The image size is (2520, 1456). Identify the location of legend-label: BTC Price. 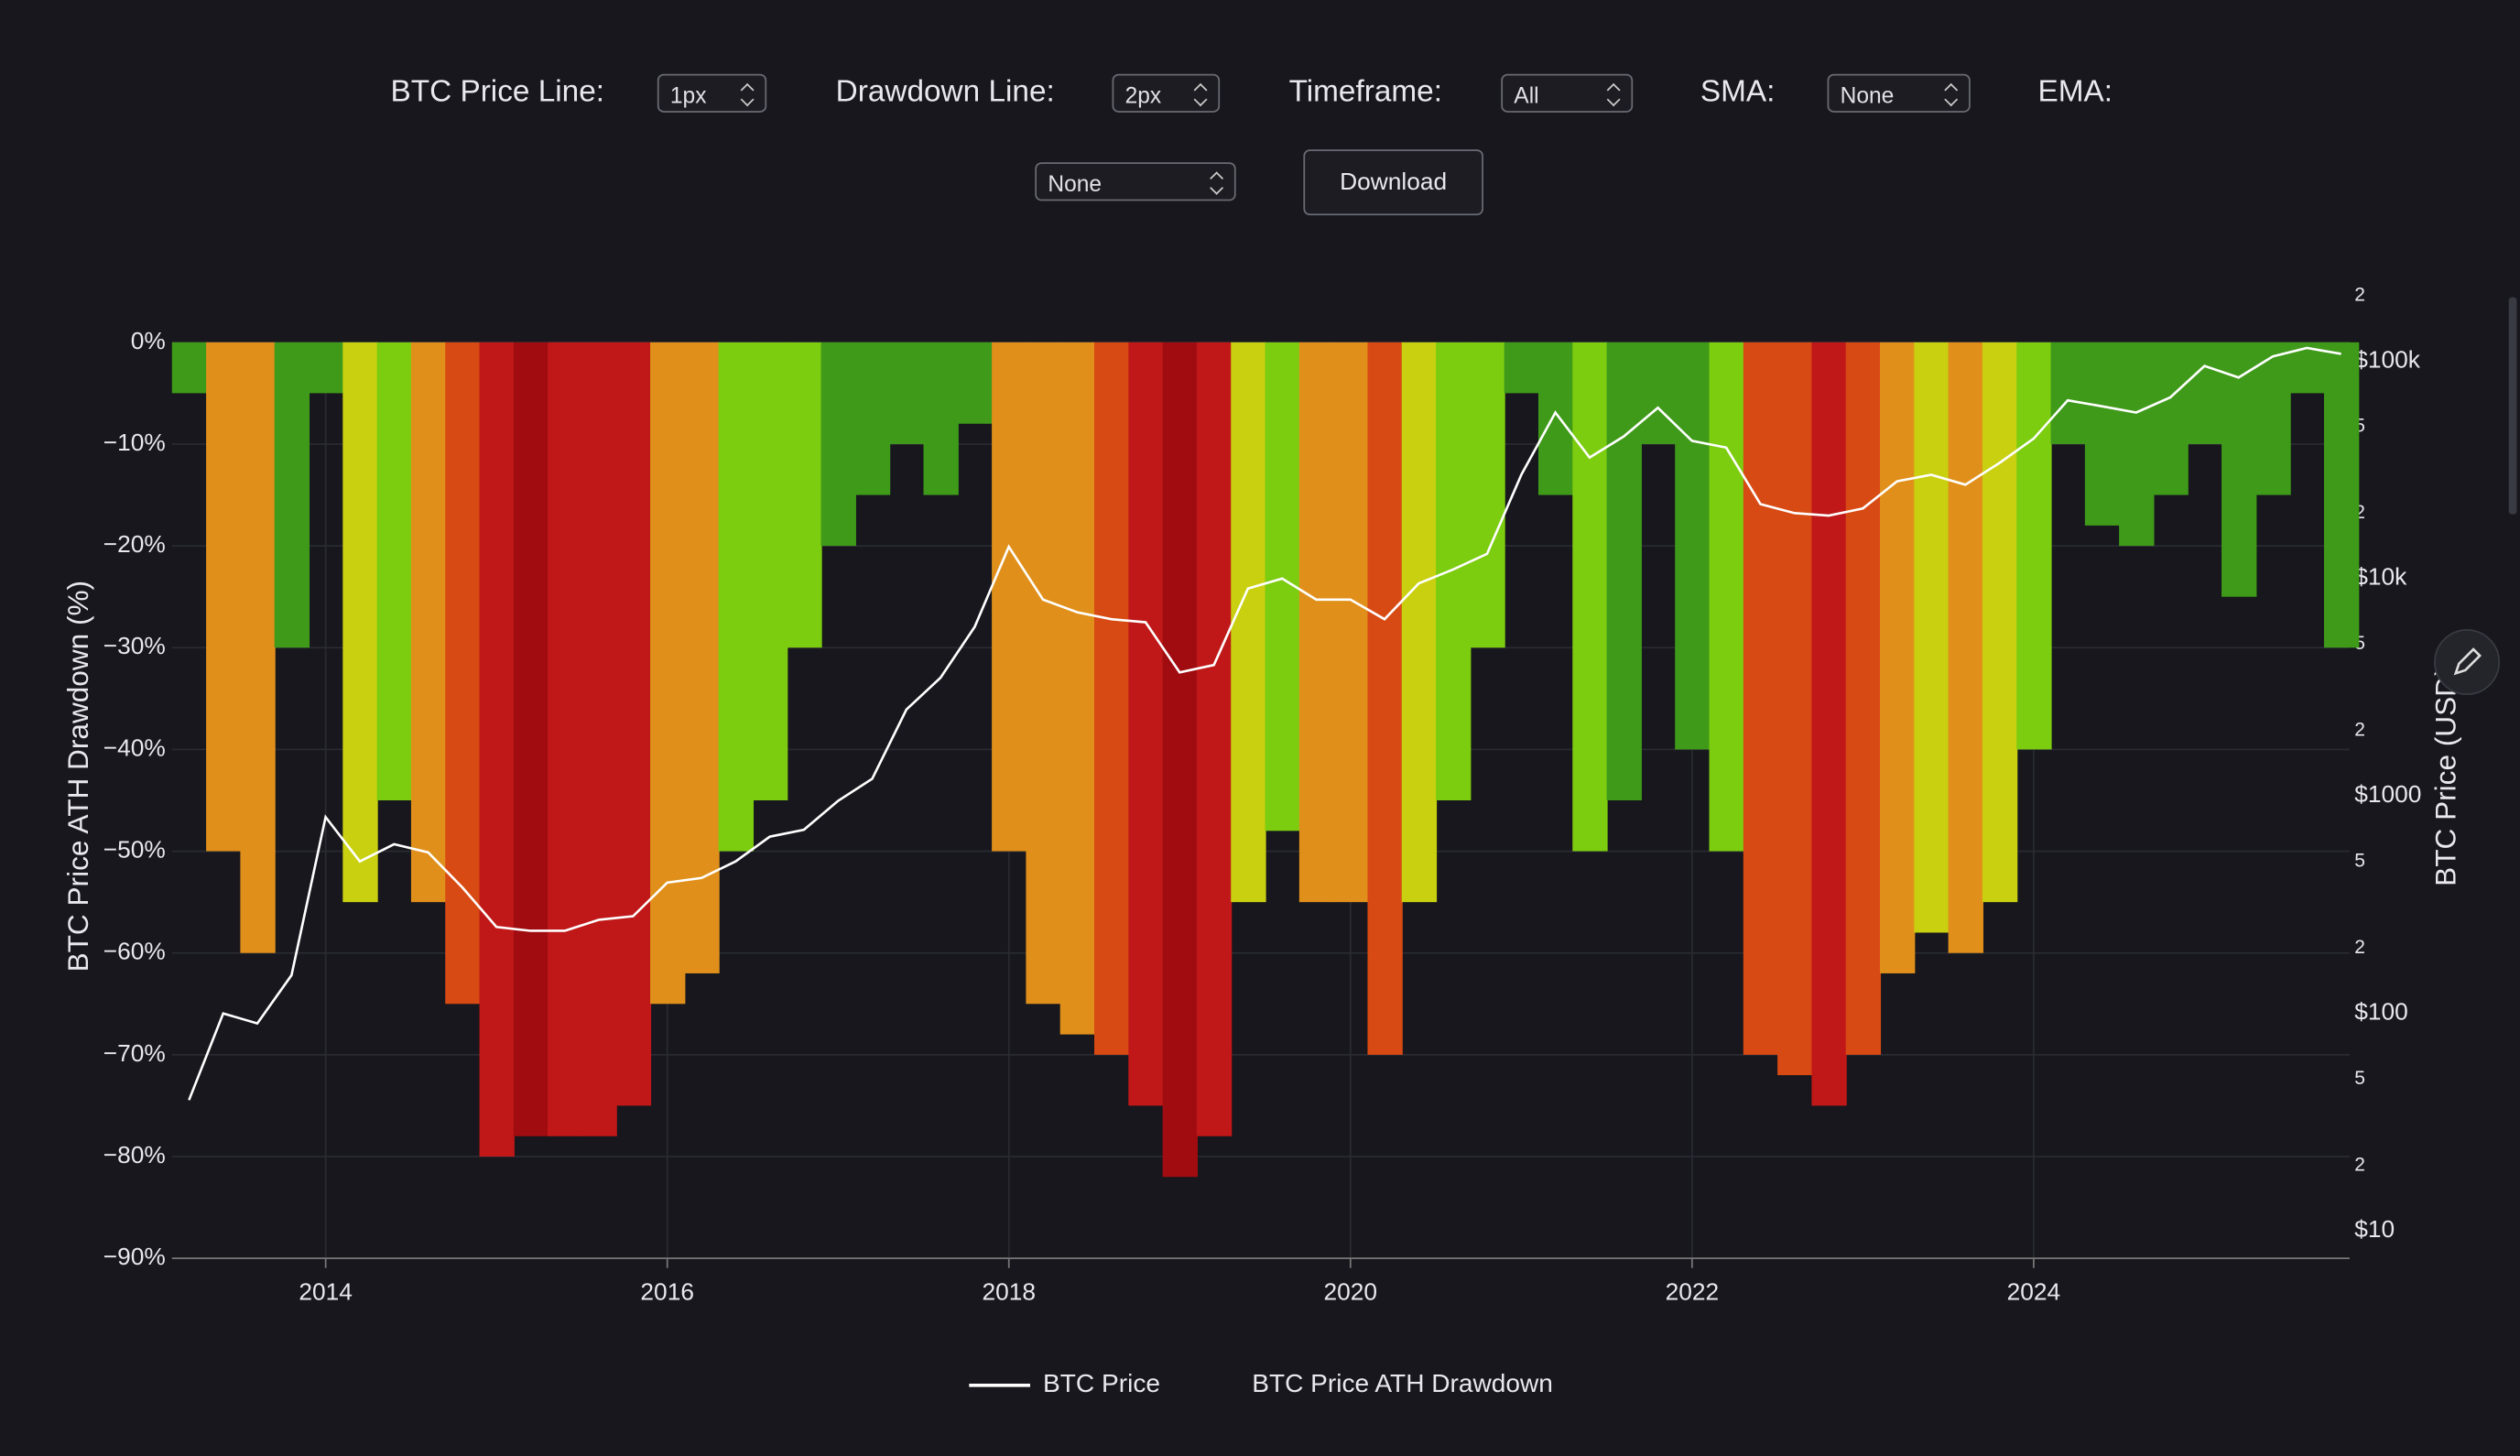
(1101, 1383).